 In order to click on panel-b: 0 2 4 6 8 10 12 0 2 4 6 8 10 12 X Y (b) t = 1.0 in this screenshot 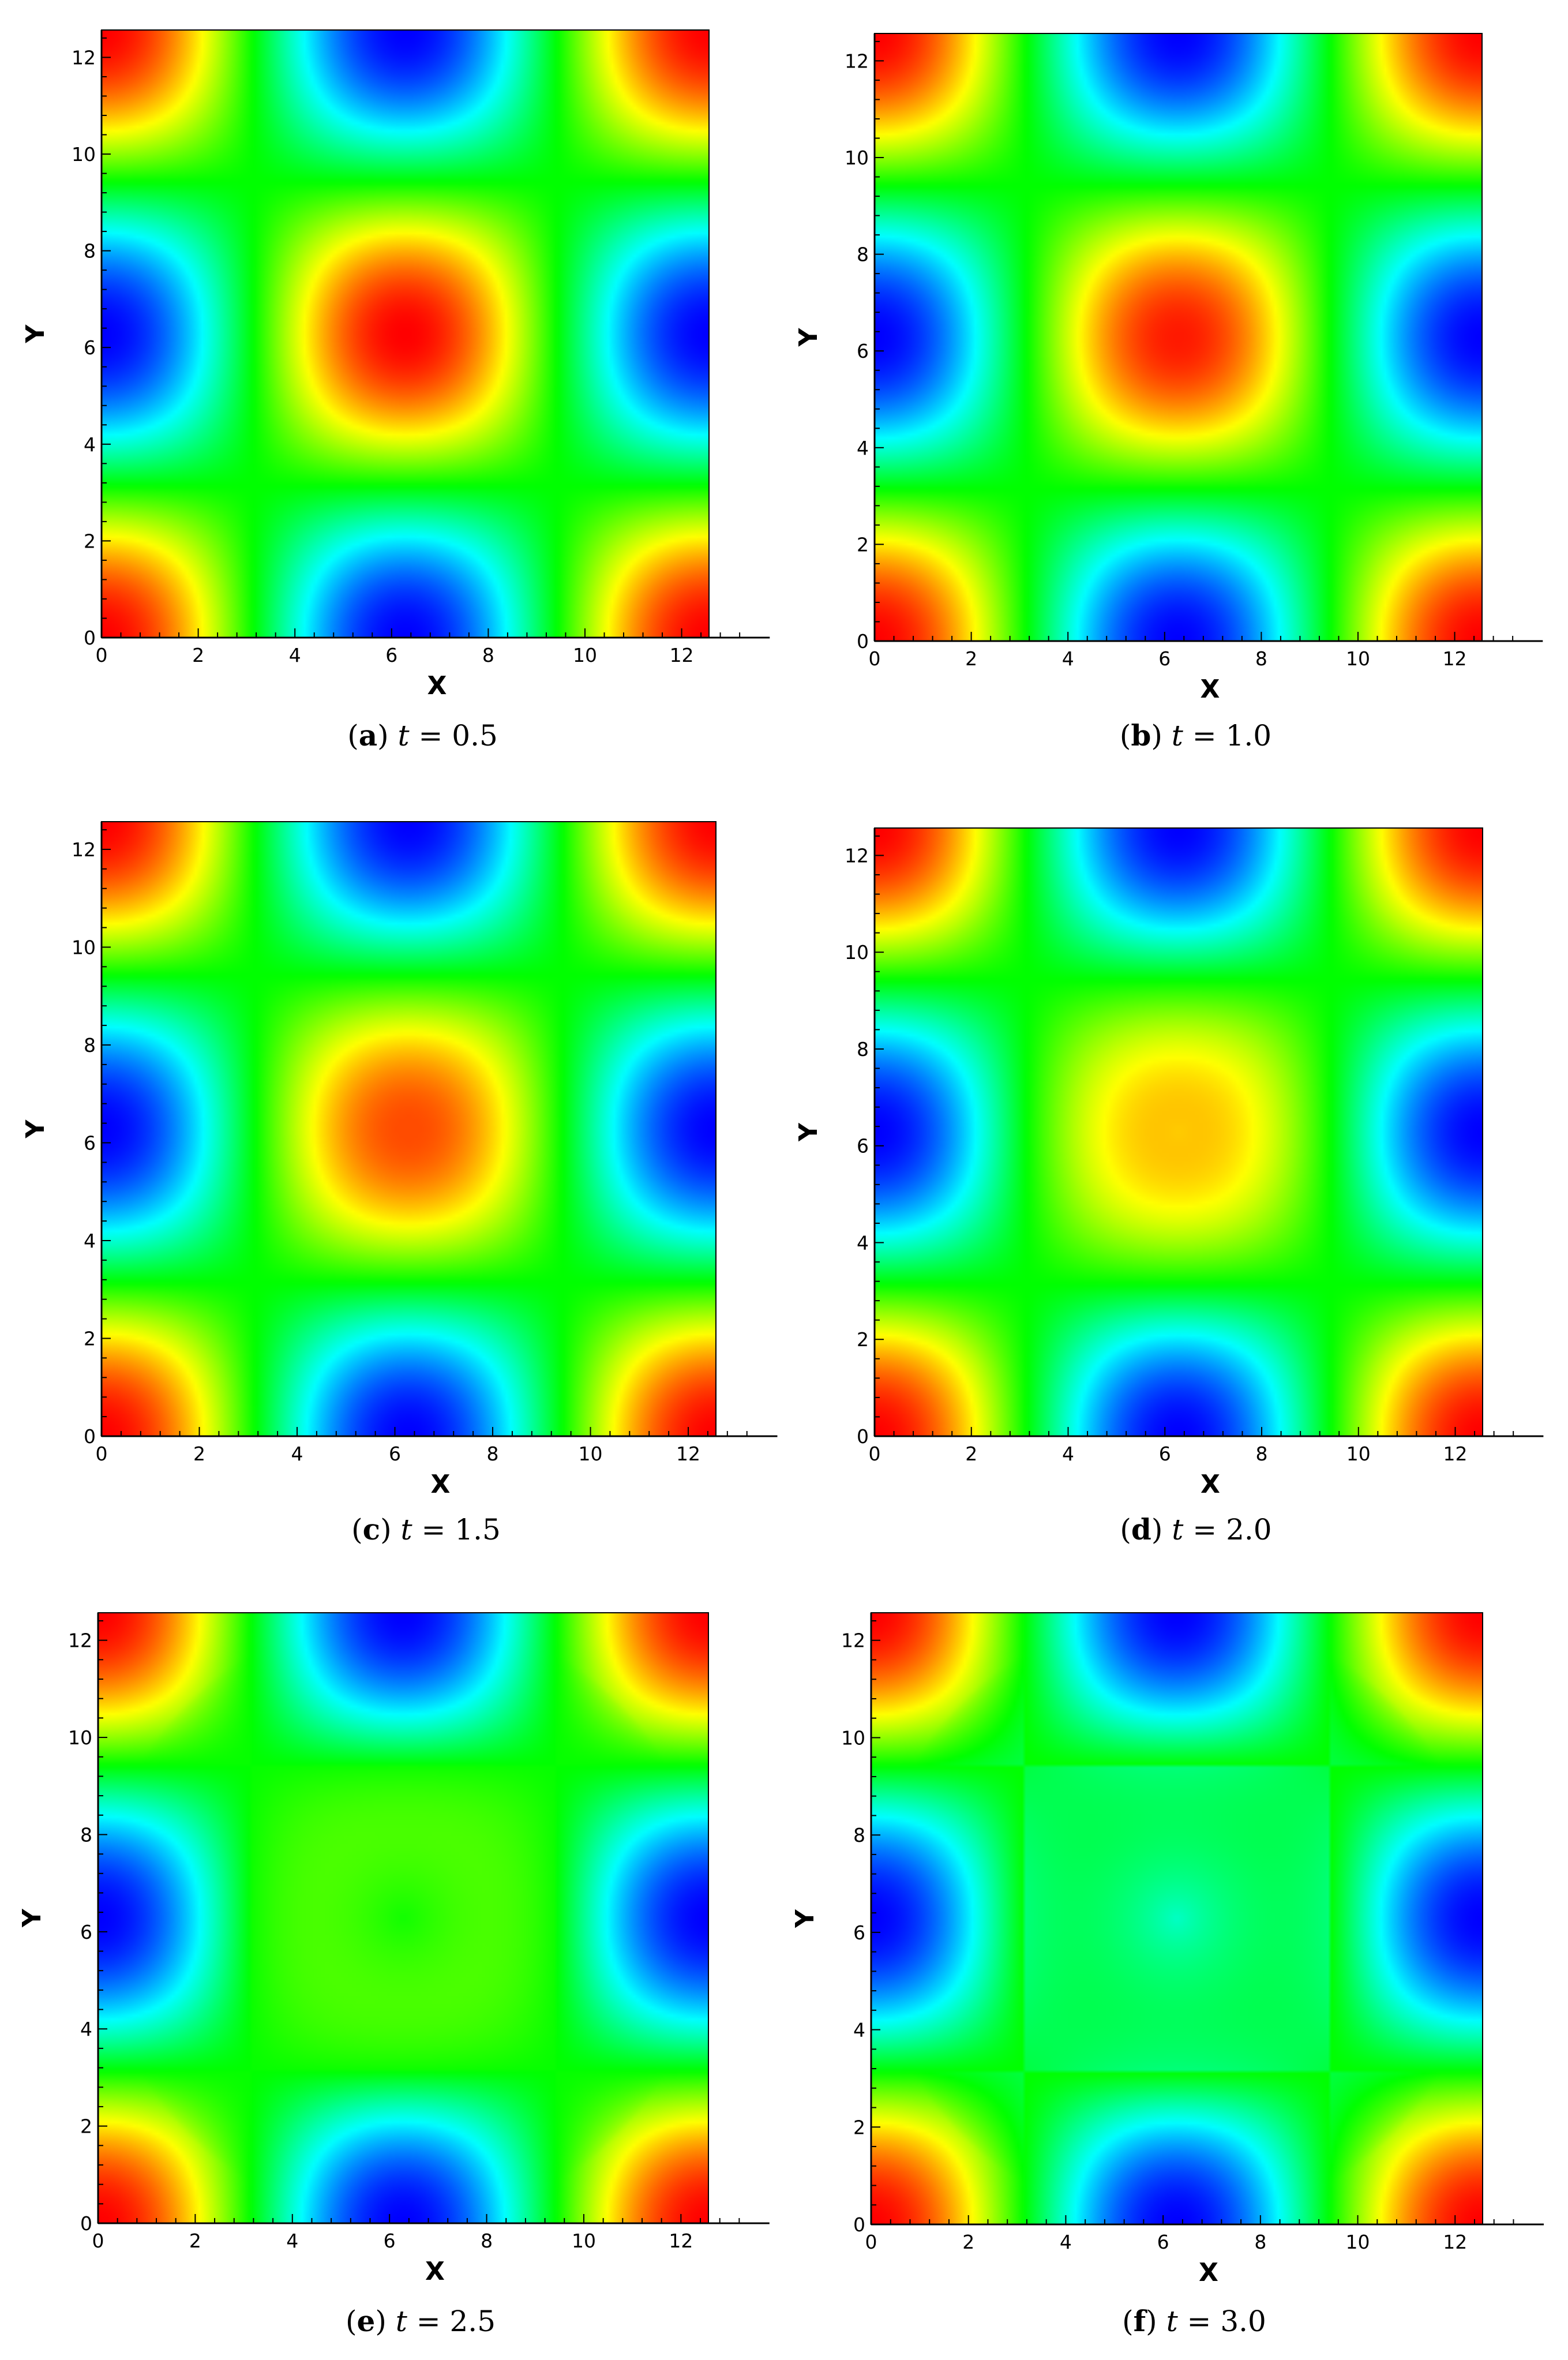, I will do `click(1168, 392)`.